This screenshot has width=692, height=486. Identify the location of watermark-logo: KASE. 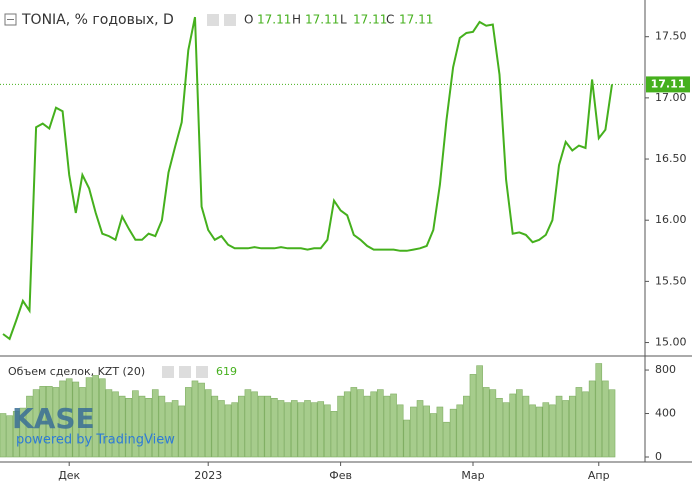
(53, 418).